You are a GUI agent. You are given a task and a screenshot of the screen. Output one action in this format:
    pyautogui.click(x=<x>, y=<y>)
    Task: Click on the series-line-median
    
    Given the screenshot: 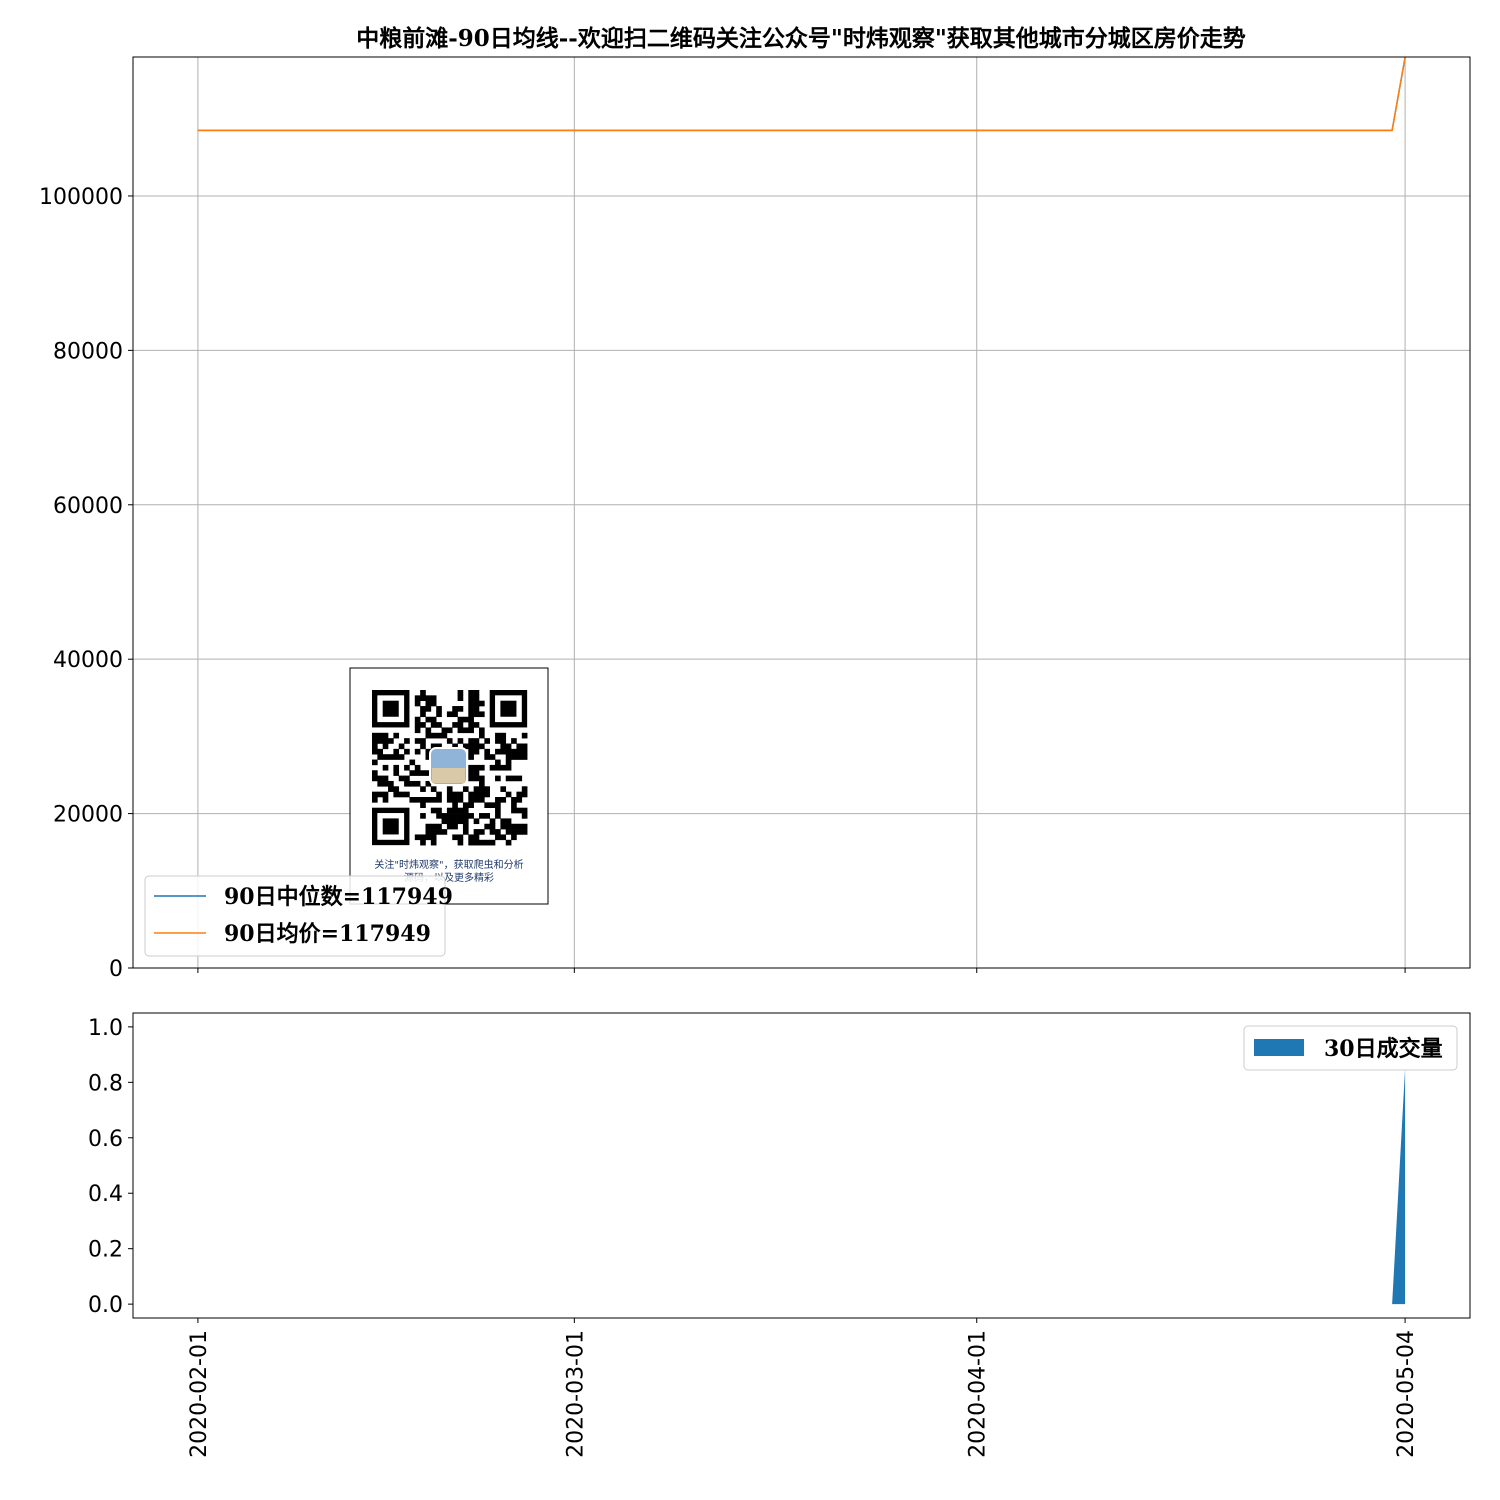 What is the action you would take?
    pyautogui.click(x=801, y=94)
    